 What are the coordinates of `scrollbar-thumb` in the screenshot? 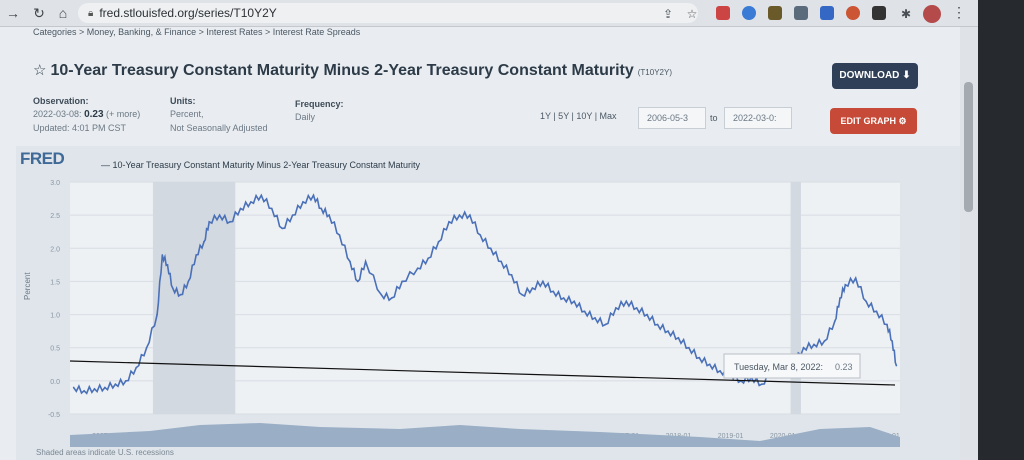 It's located at (968, 147).